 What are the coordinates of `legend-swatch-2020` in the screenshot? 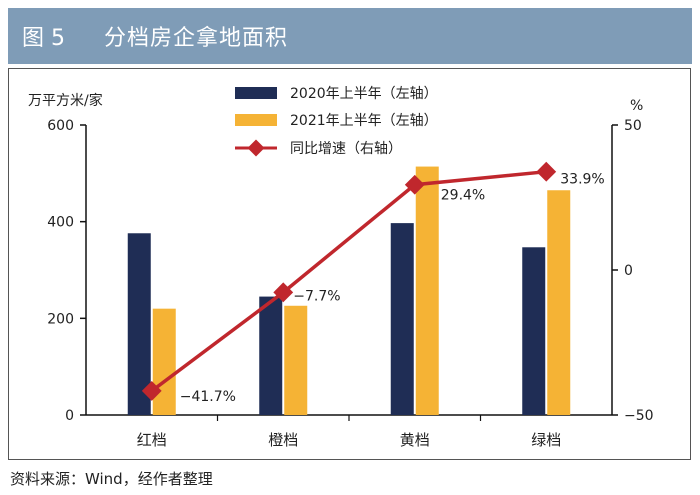 It's located at (256, 93).